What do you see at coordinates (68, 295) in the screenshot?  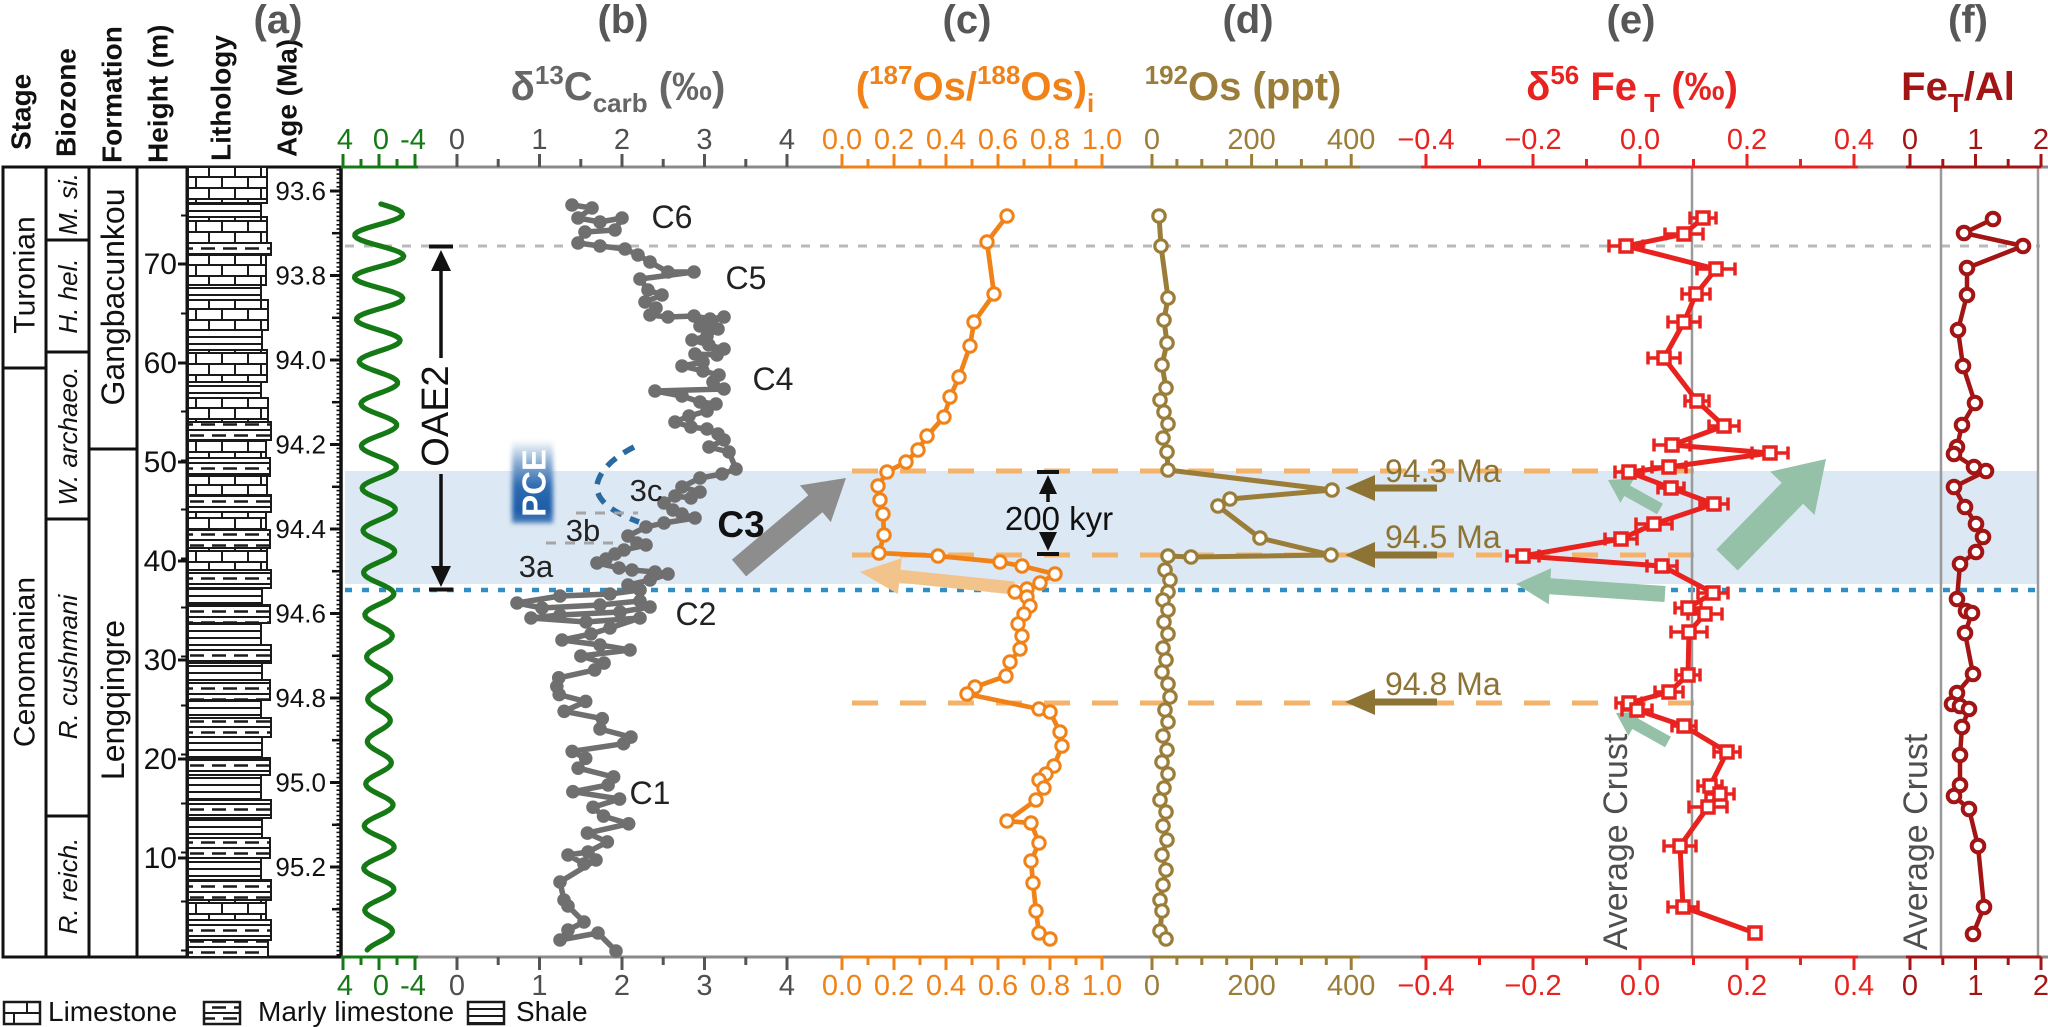 I see `svg-text: H. hel.` at bounding box center [68, 295].